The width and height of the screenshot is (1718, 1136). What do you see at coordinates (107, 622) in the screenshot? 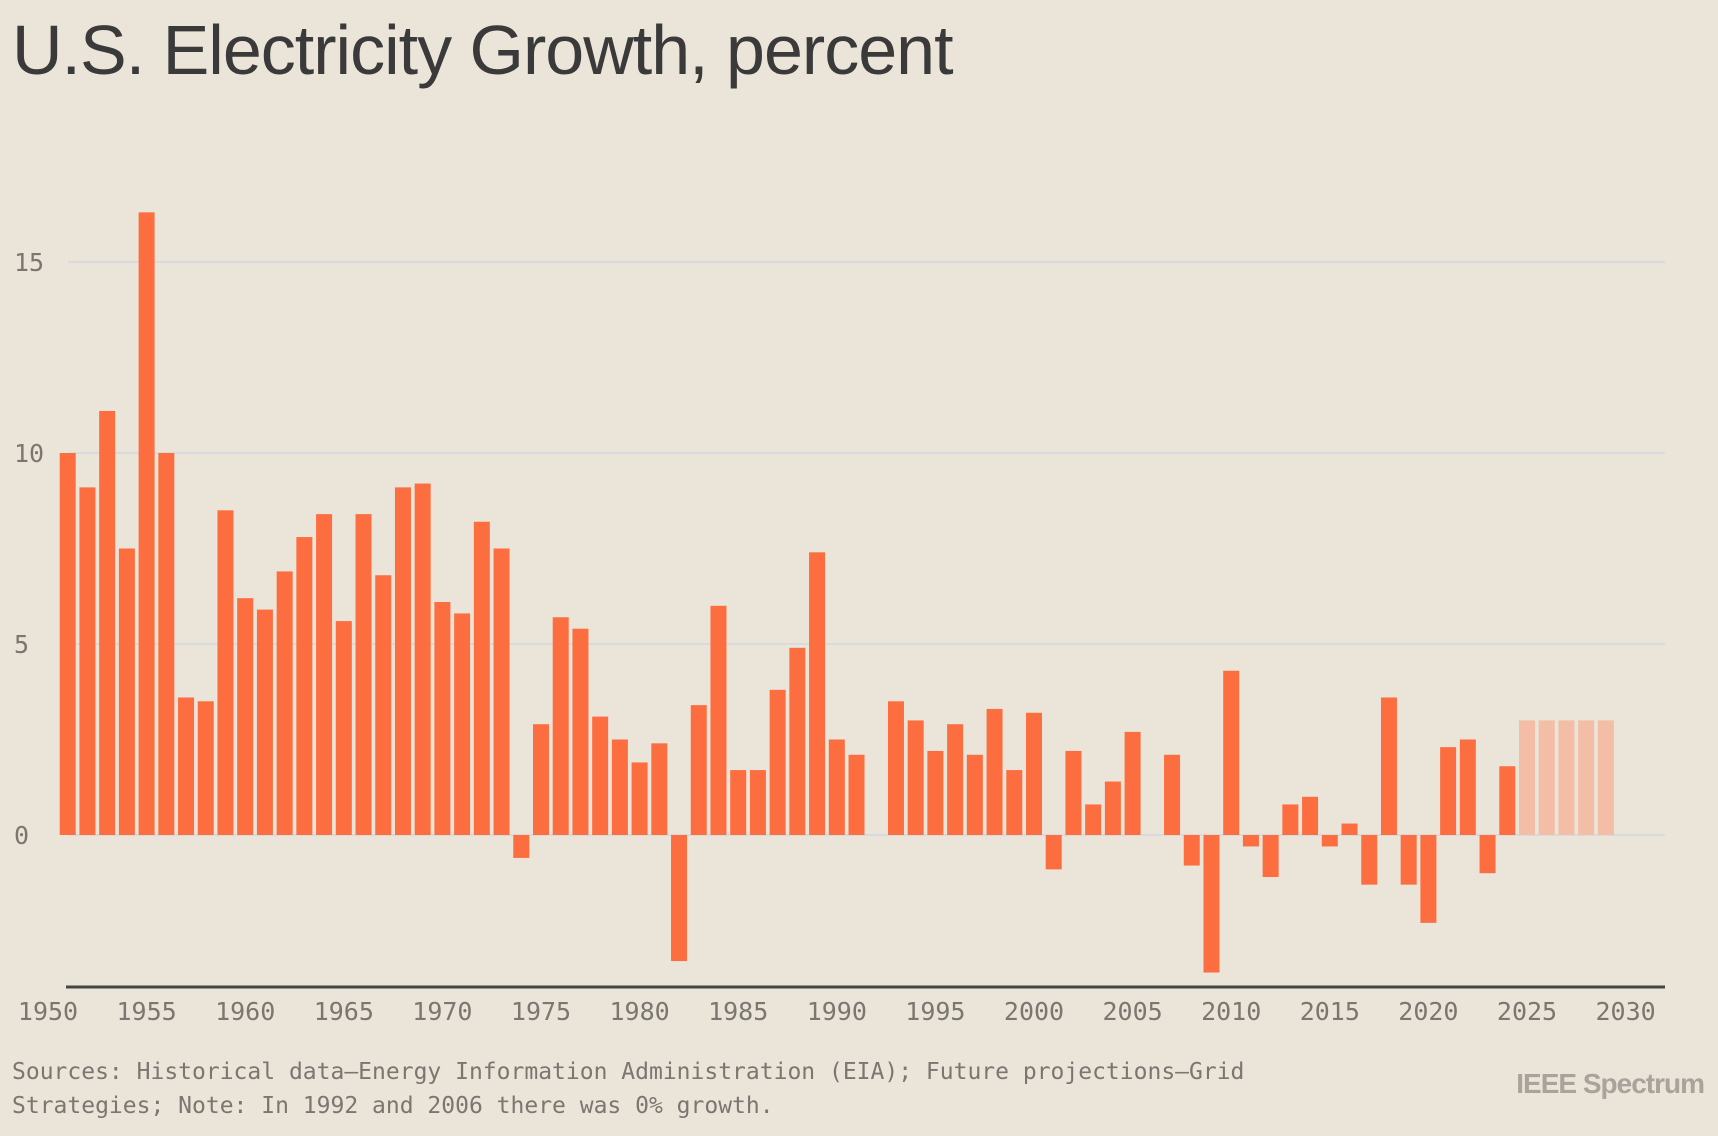
I see `bar-1953` at bounding box center [107, 622].